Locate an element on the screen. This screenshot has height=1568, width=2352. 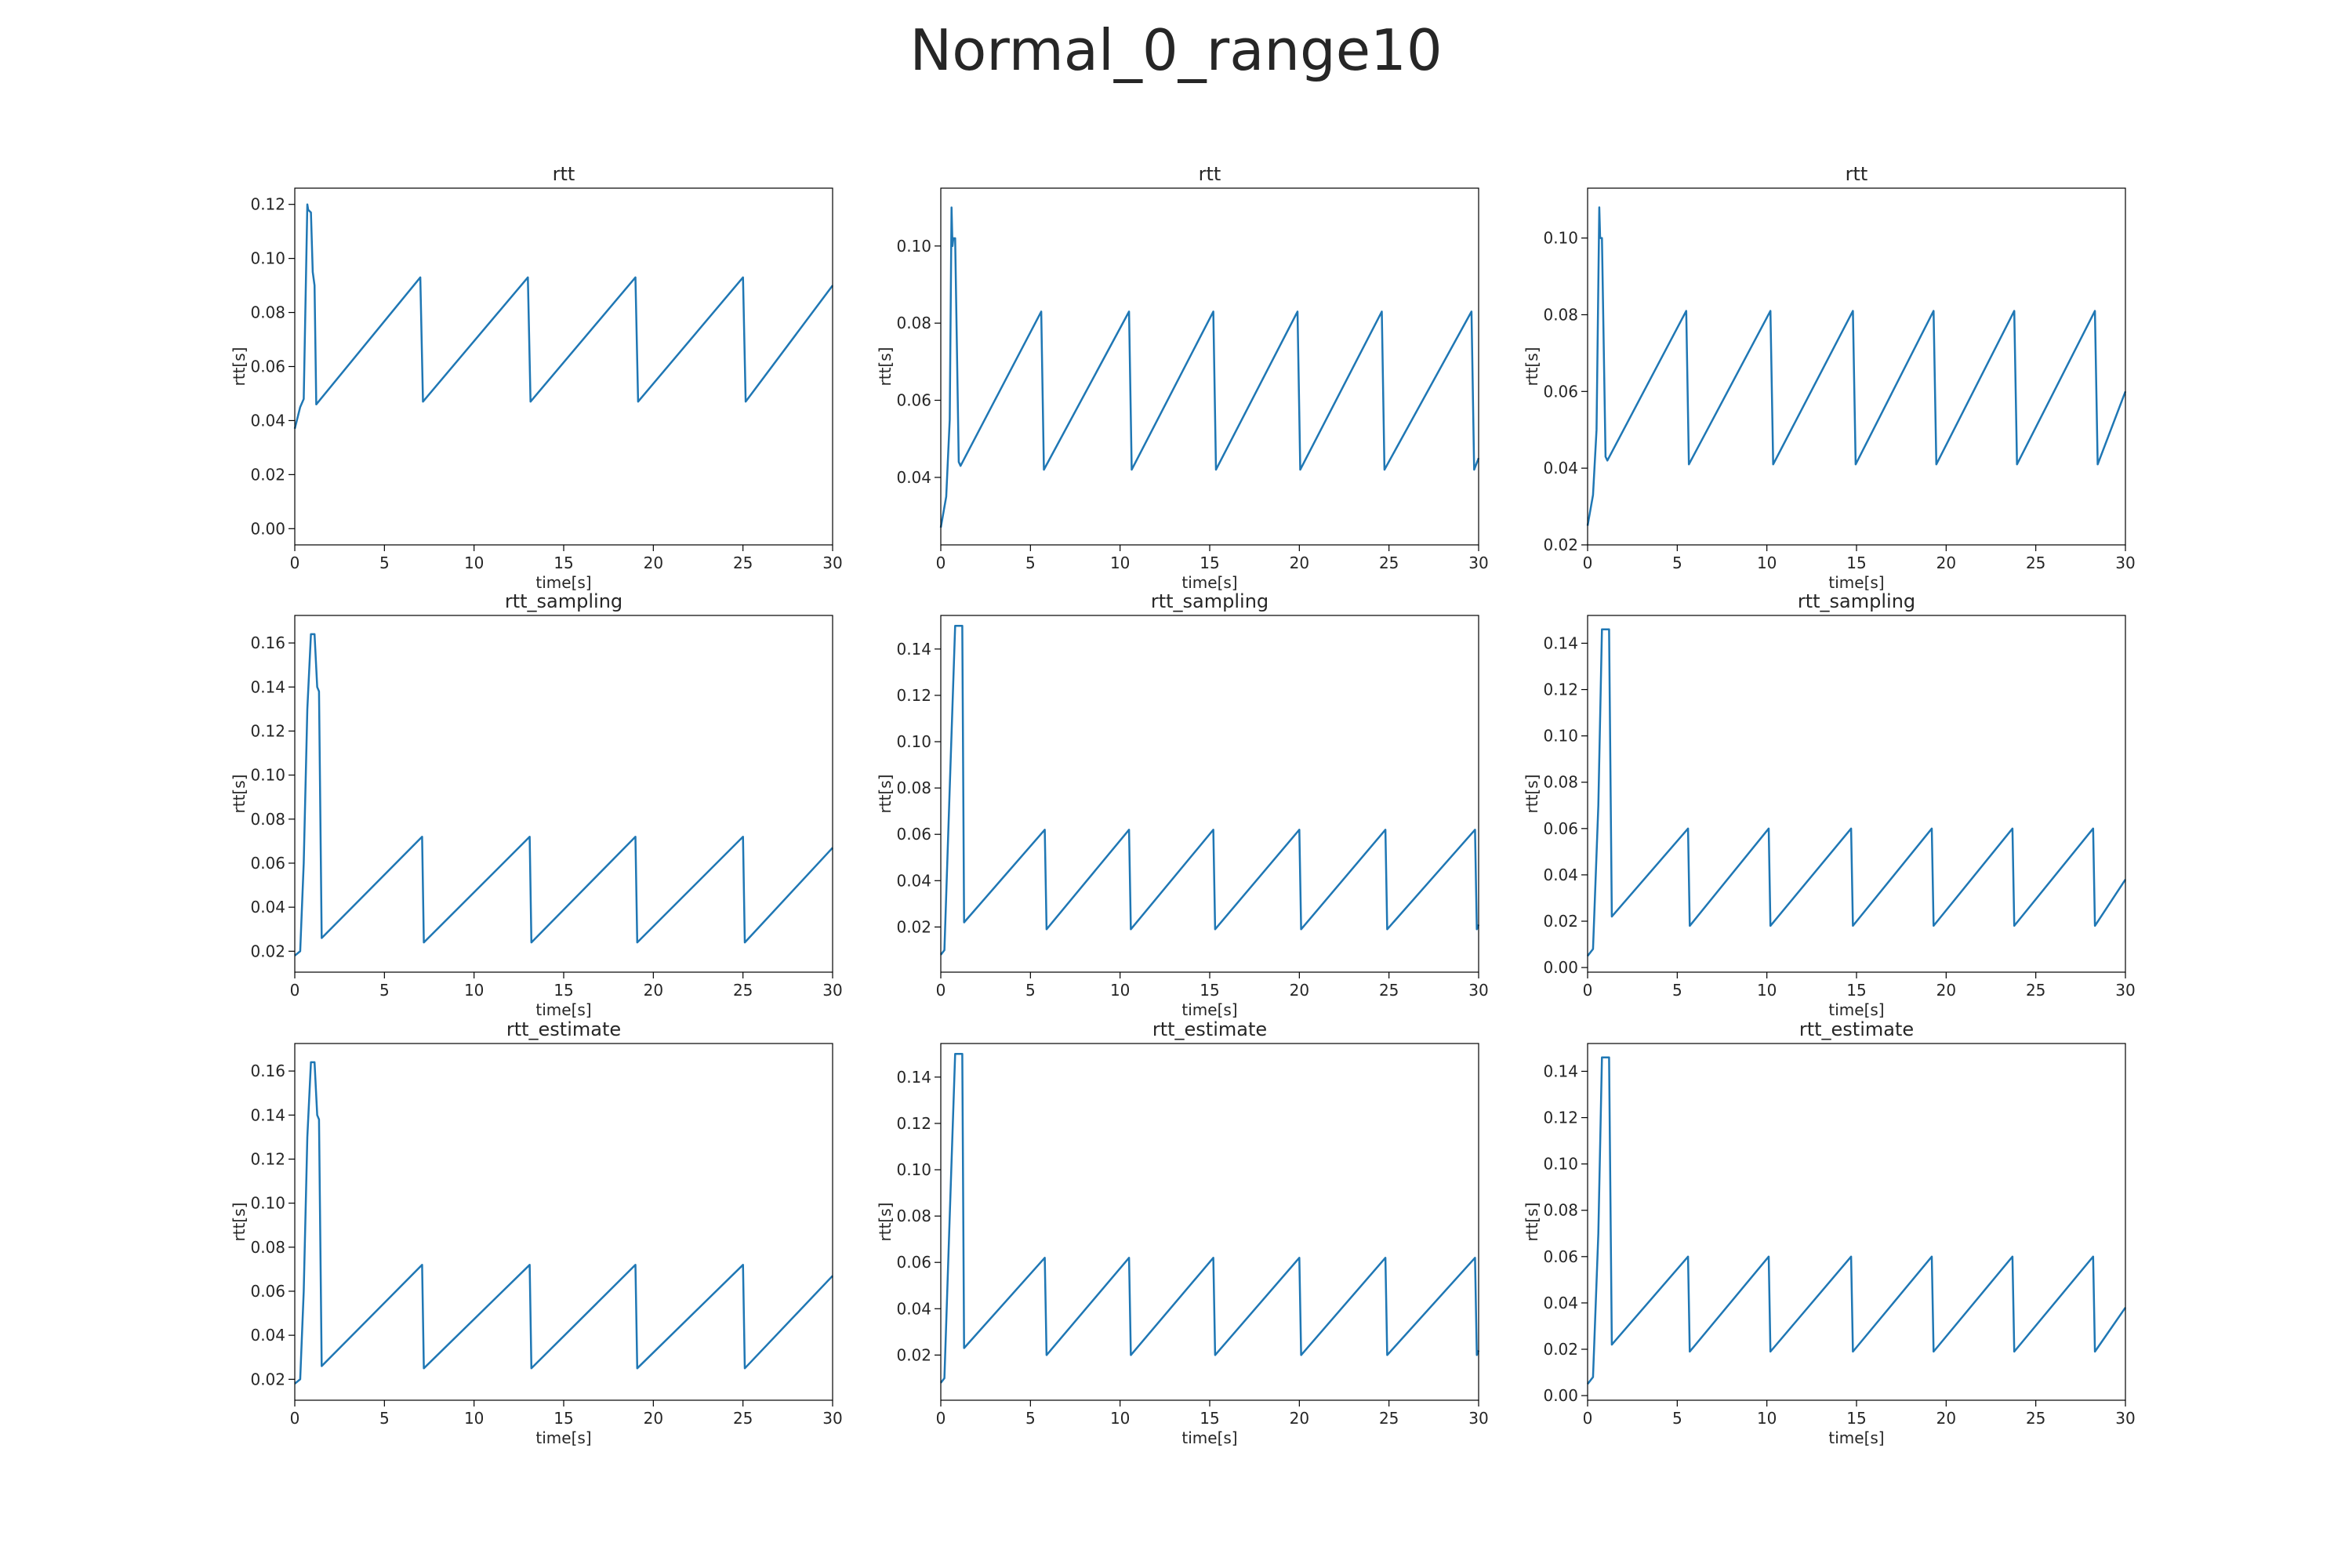
subplot-title: rtt_estimate is located at coordinates (563, 1029).